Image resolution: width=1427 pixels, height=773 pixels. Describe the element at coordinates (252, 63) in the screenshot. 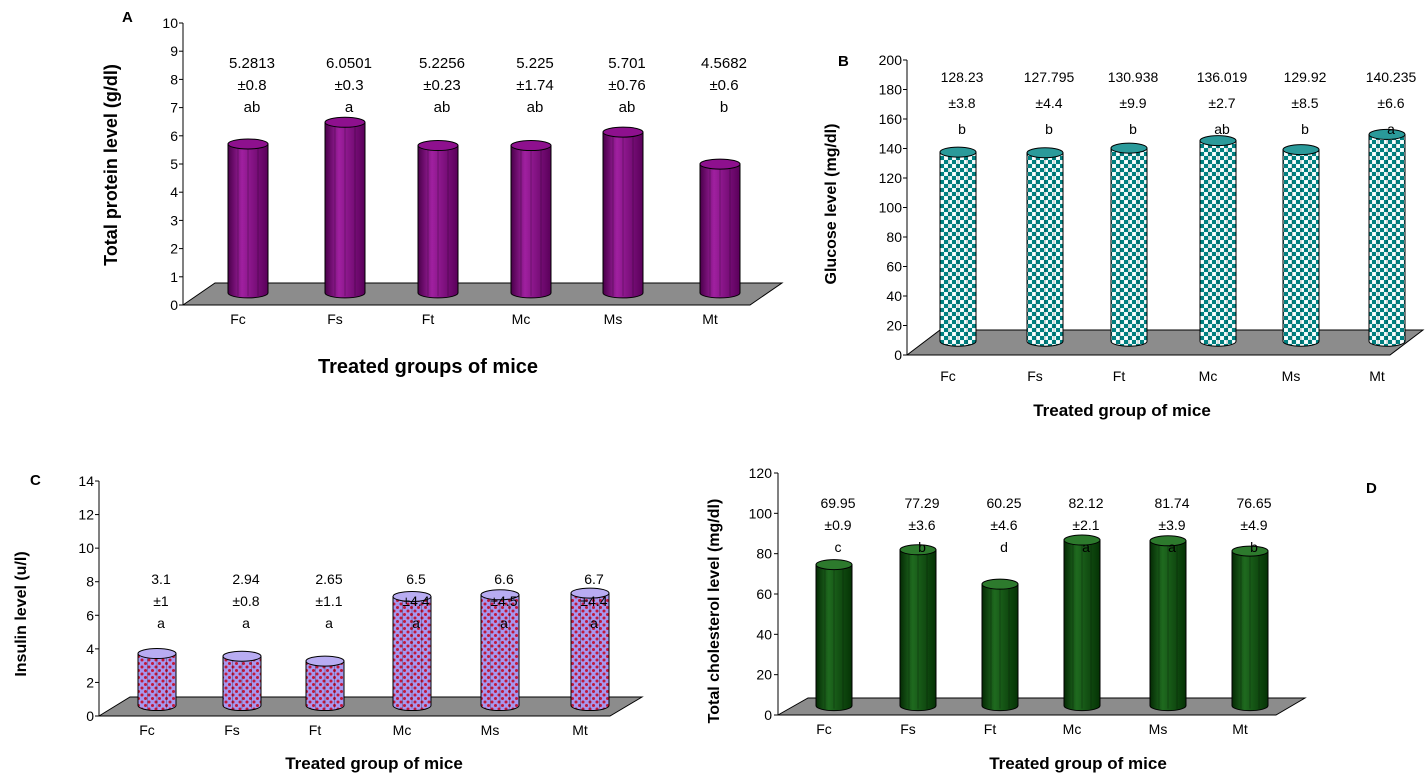

I see `data-label-value: 5.2813` at that location.